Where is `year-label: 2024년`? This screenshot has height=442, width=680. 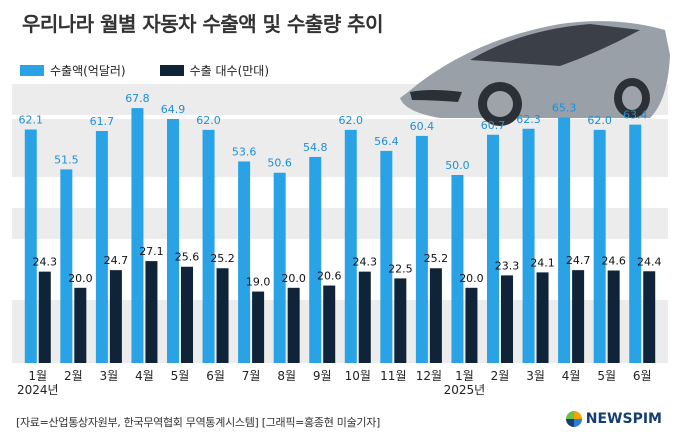
year-label: 2024년 is located at coordinates (38, 390).